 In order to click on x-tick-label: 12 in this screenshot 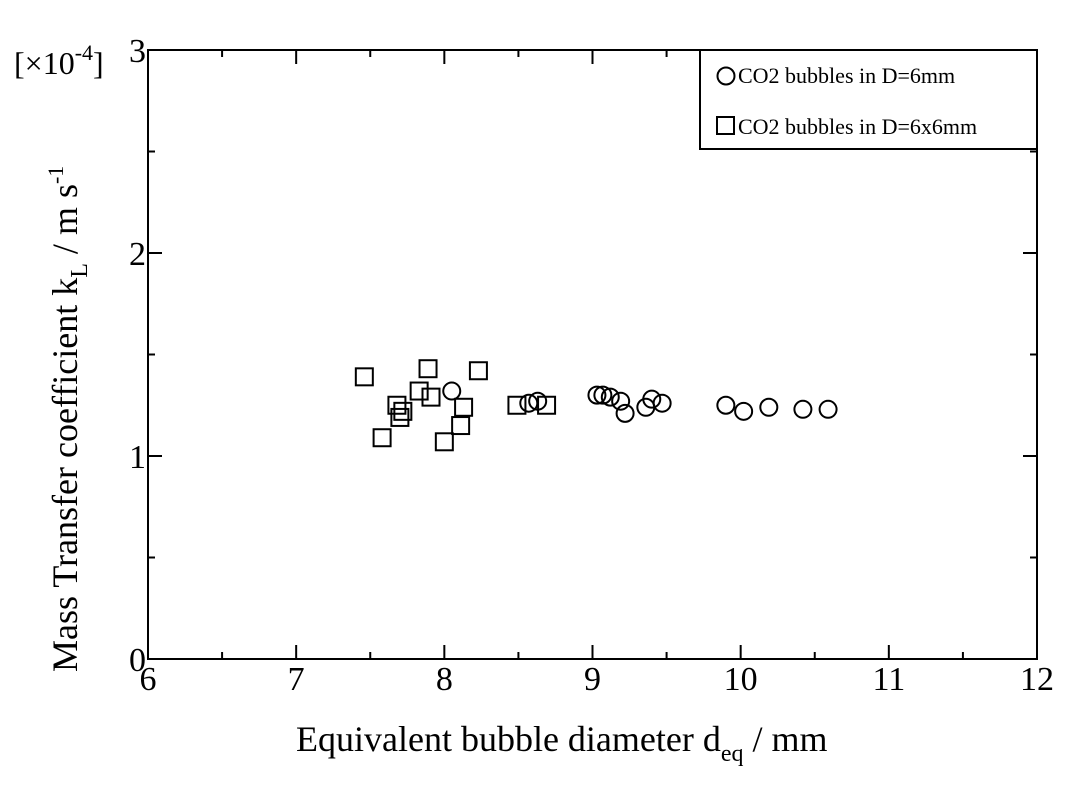, I will do `click(1037, 679)`.